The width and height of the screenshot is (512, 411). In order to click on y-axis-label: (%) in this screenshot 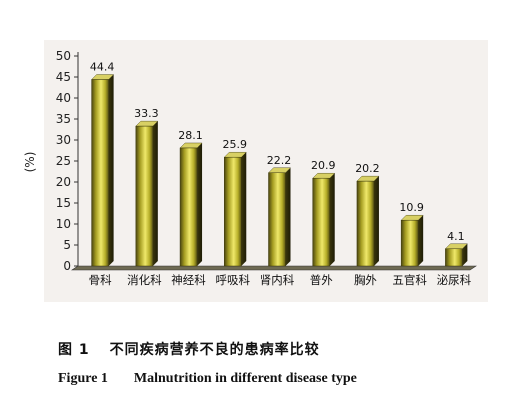, I will do `click(30, 162)`.